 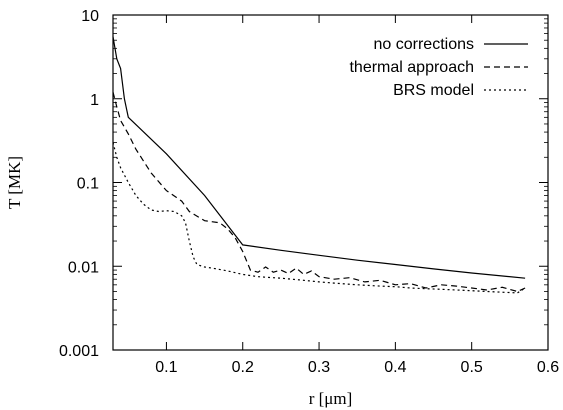 What do you see at coordinates (166, 367) in the screenshot?
I see `x-tick-label: 0.1` at bounding box center [166, 367].